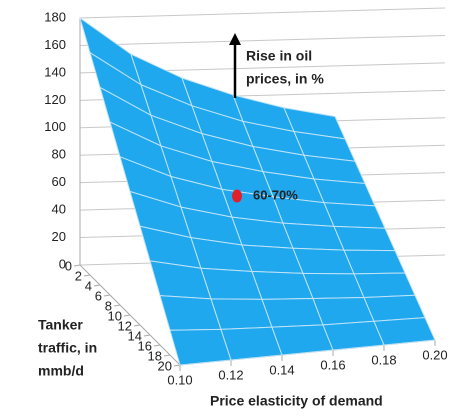  Describe the element at coordinates (332, 364) in the screenshot. I see `x-tick-label: 0.16` at that location.